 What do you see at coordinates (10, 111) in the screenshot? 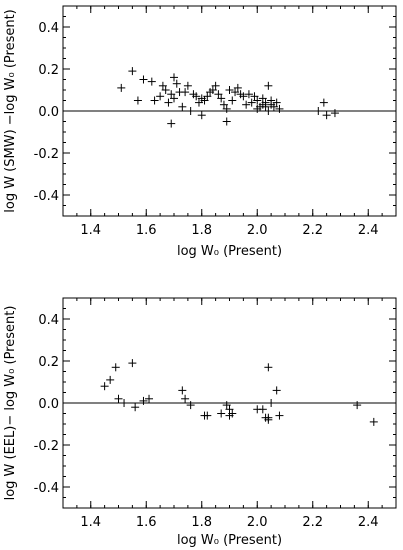
I see `y-axis-label-top: log W (SMW) −log W₀ (Present)` at bounding box center [10, 111].